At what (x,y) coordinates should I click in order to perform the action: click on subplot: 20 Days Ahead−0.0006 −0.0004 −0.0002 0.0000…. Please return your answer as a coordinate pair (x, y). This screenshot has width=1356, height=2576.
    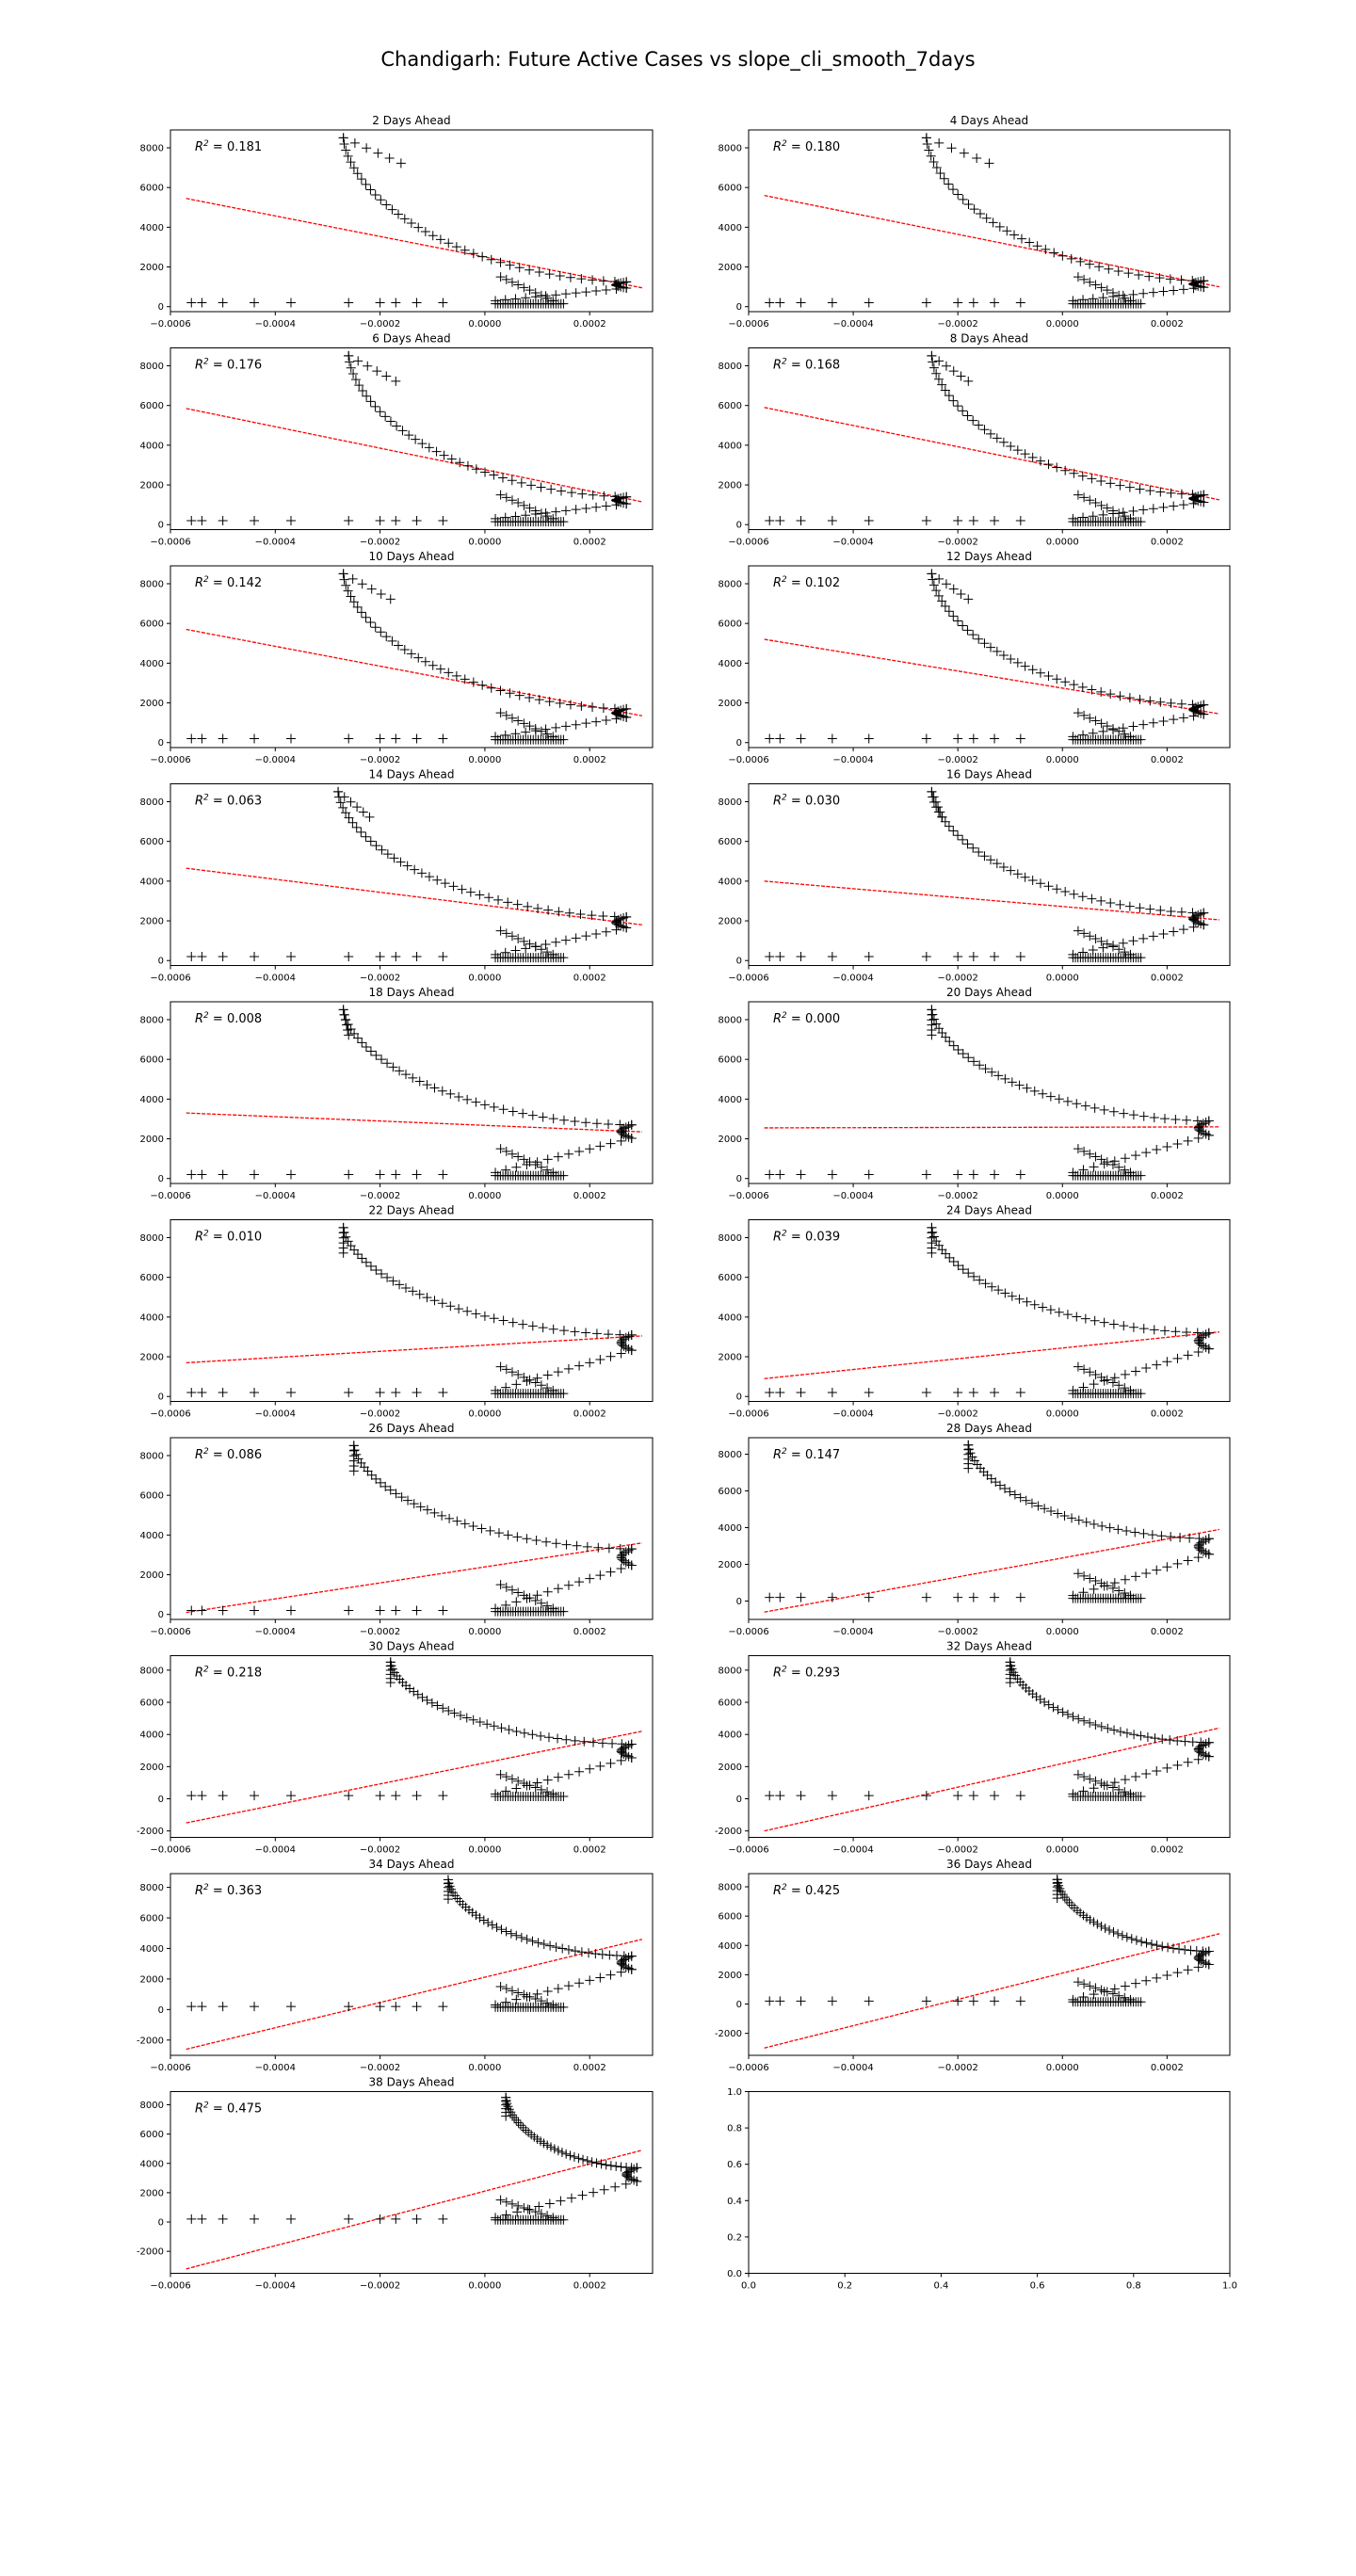
    Looking at the image, I should click on (975, 1093).